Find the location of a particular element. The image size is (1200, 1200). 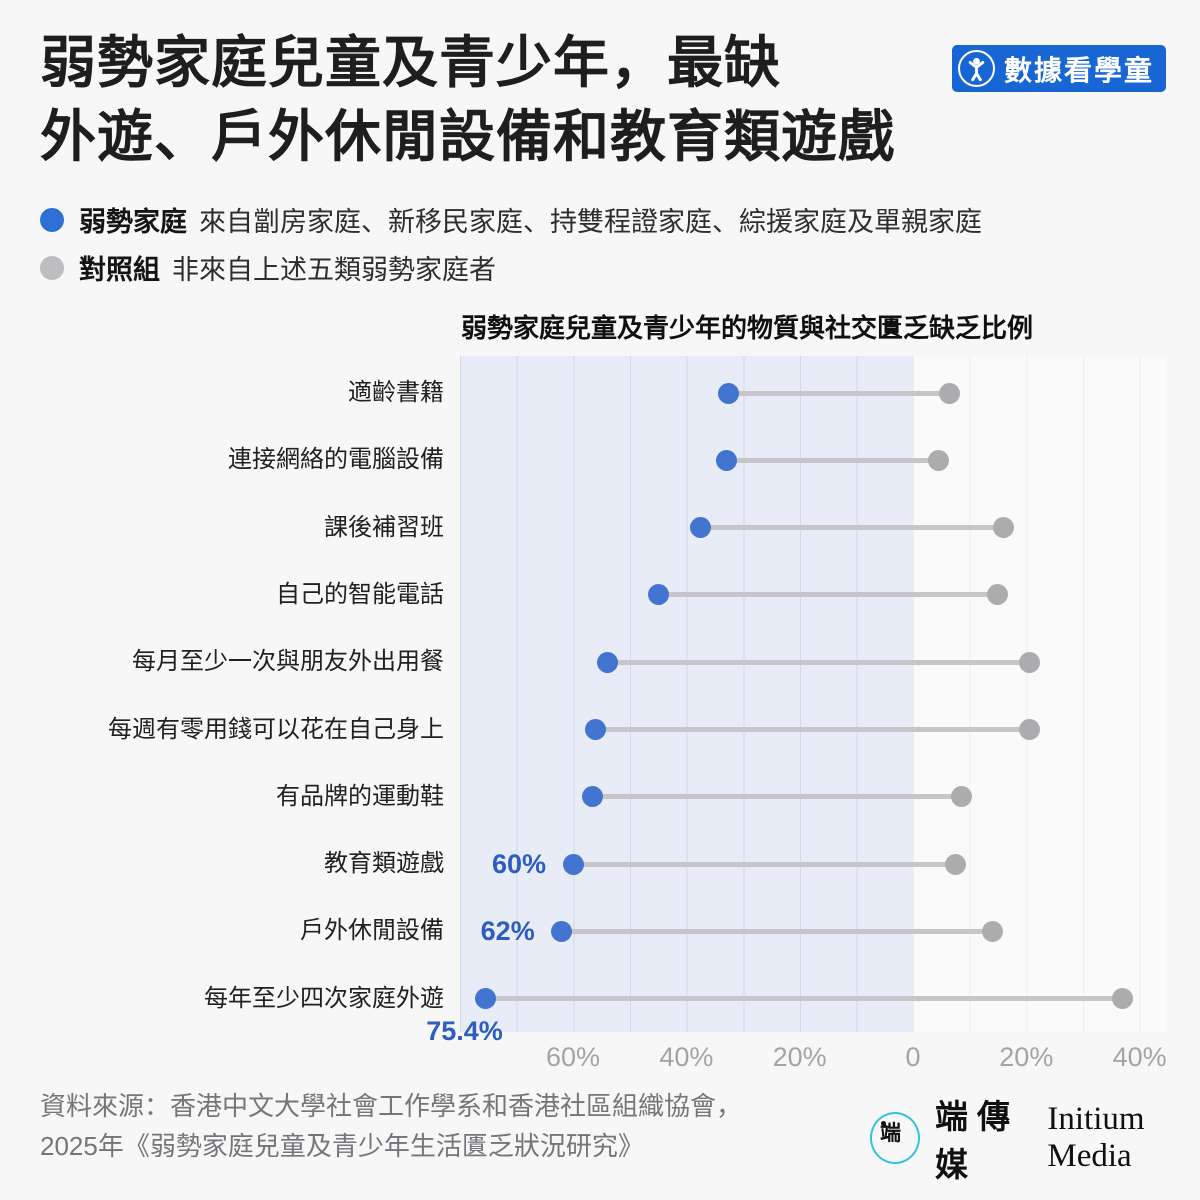

x-axis-tick: 0 is located at coordinates (913, 1057).